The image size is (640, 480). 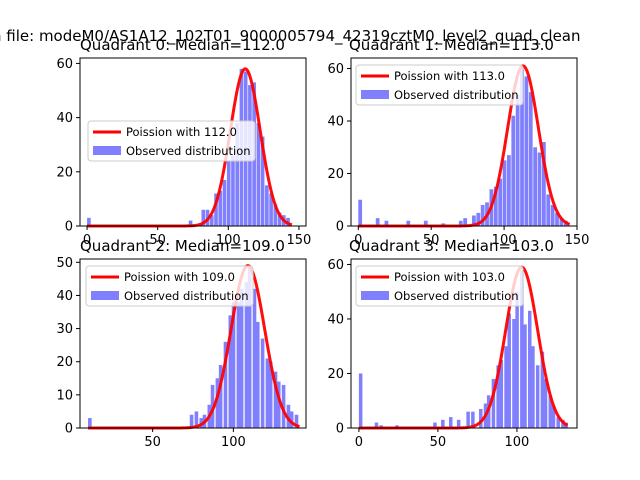 I want to click on legend: Poission with 113.0 Observed distribution, so click(x=439, y=85).